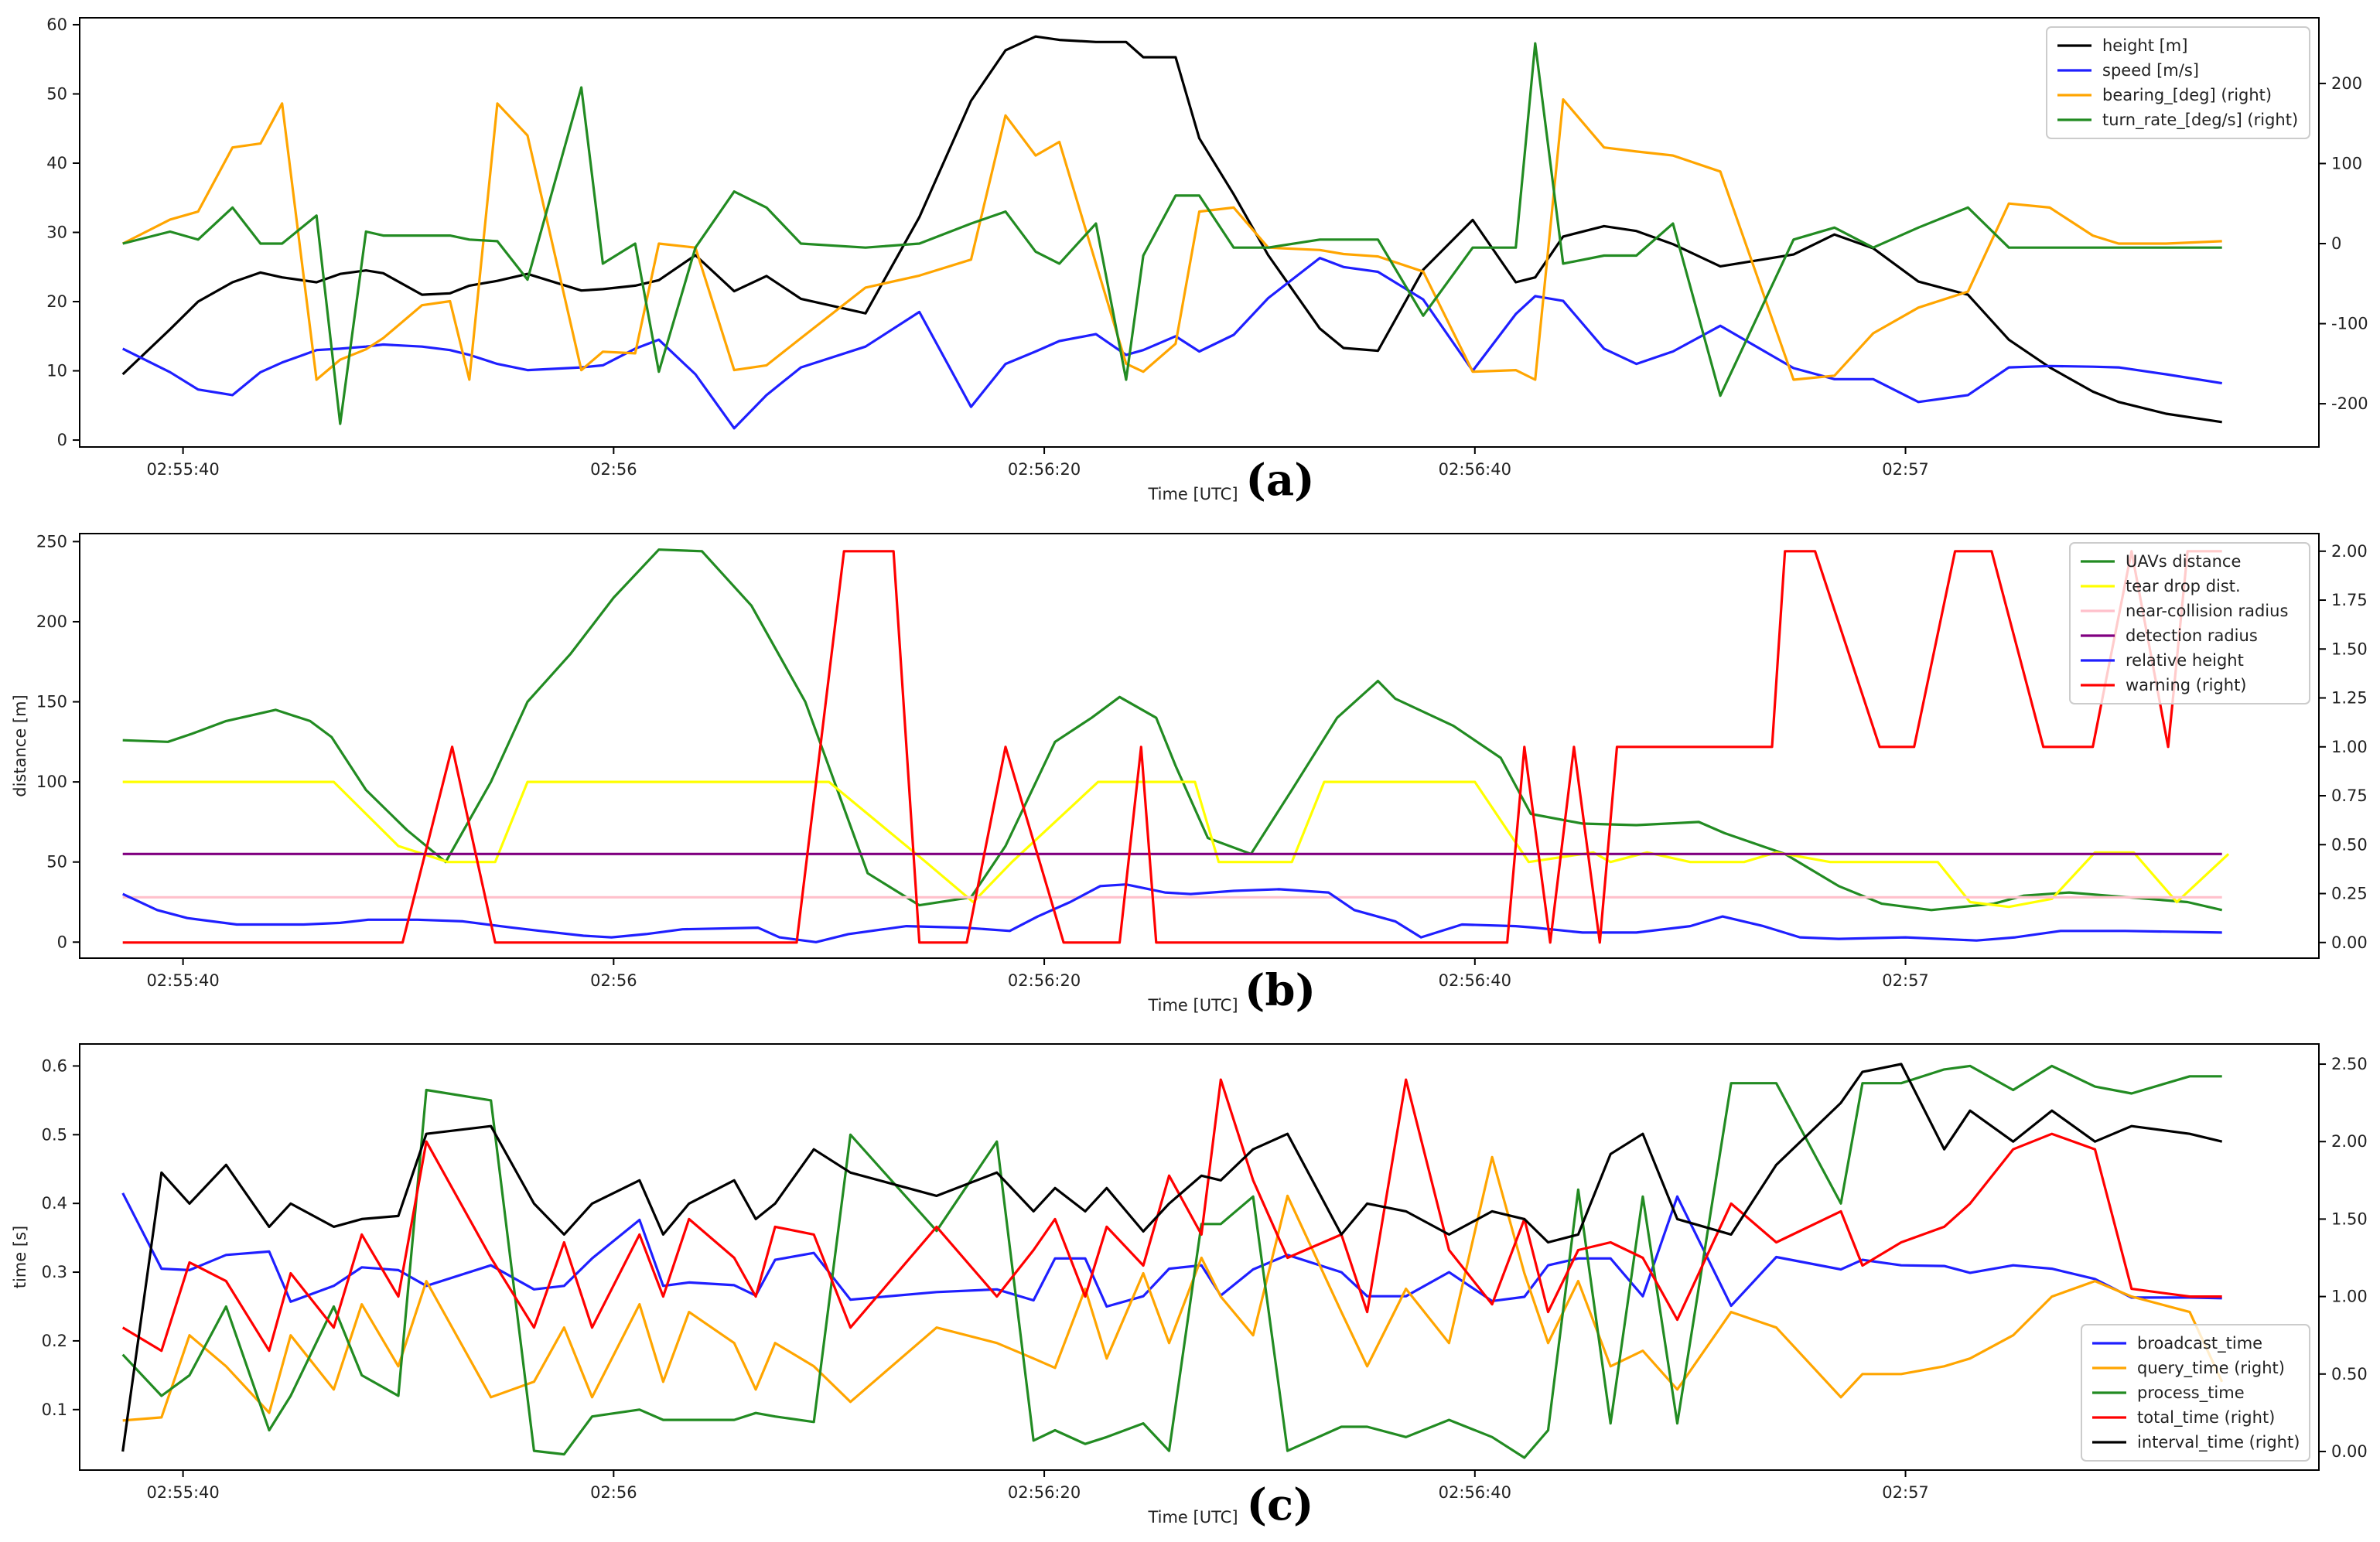 This screenshot has width=2380, height=1542. Describe the element at coordinates (51, 782) in the screenshot. I see `y-tick-label: 100` at that location.